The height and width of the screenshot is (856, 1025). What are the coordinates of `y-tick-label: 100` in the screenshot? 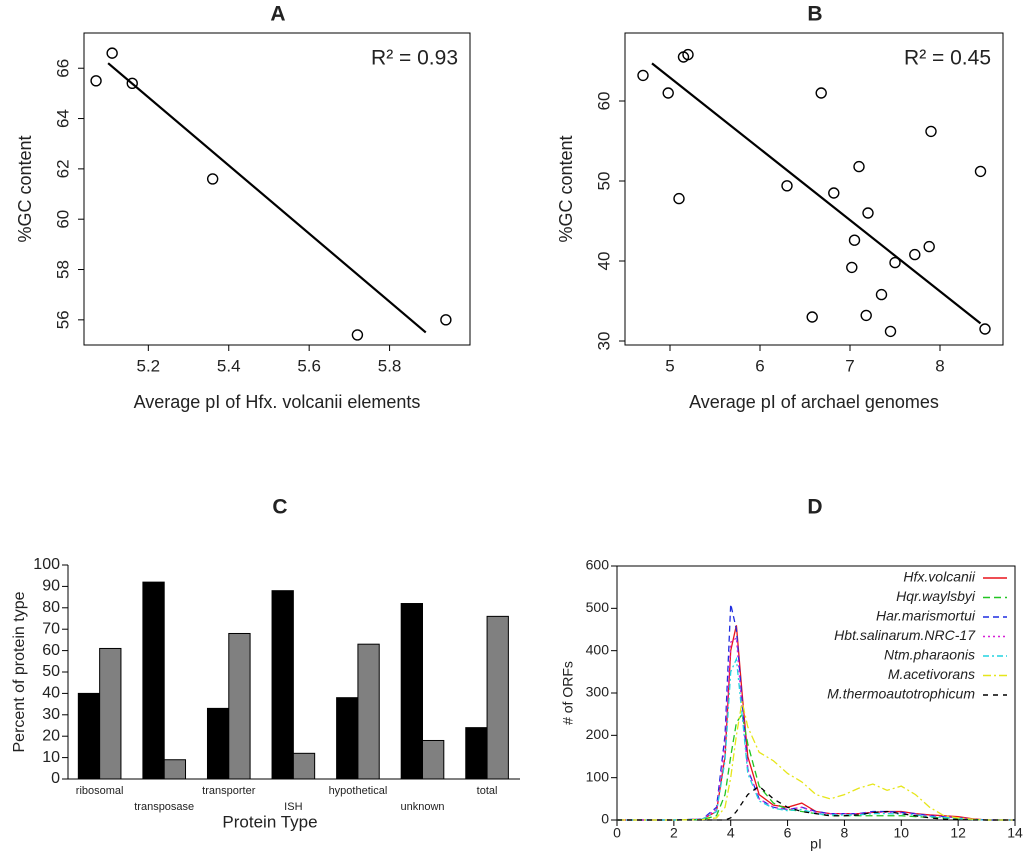 It's located at (598, 776).